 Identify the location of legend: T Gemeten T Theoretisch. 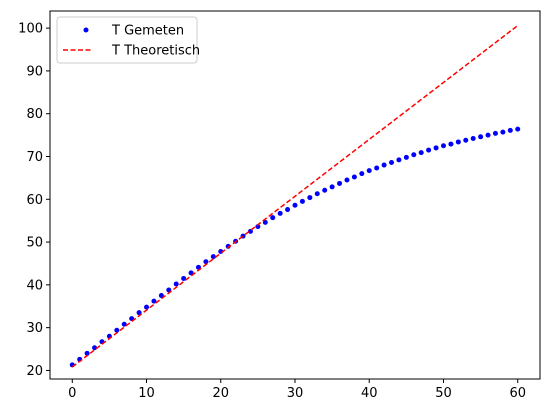
(128, 40).